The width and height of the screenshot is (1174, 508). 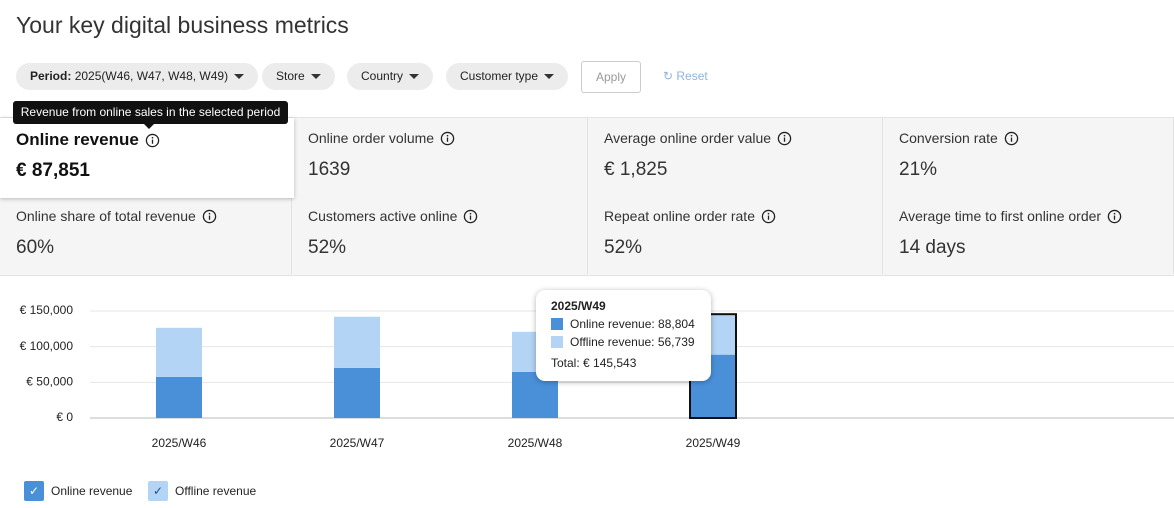 I want to click on metric-label-row: Online revenue, so click(x=147, y=140).